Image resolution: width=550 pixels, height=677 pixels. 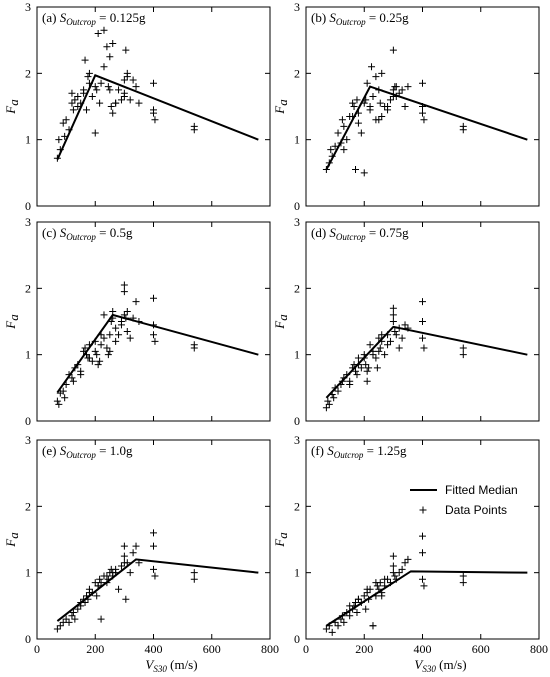 I want to click on x-tick-label: 600, so click(x=481, y=649).